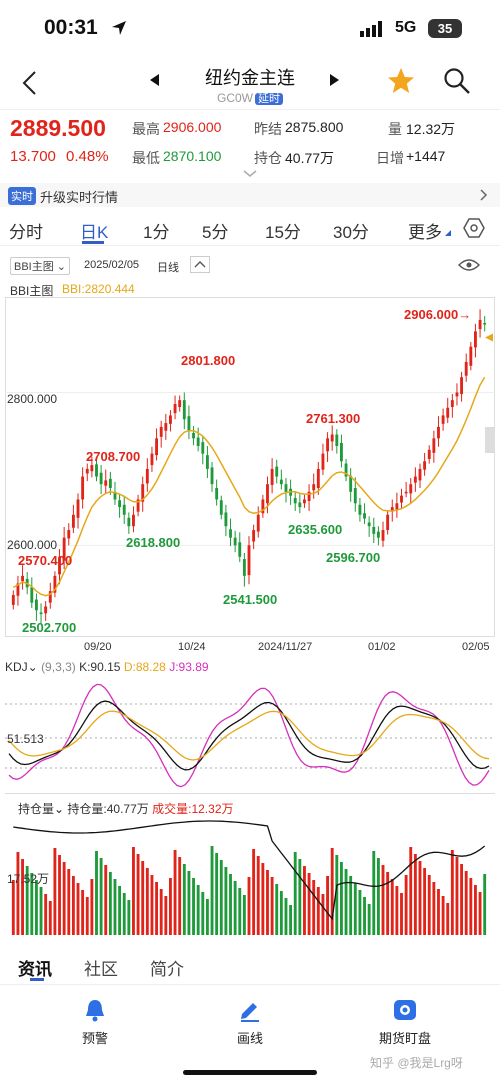  I want to click on kdj-k: K:90.15, so click(100, 667).